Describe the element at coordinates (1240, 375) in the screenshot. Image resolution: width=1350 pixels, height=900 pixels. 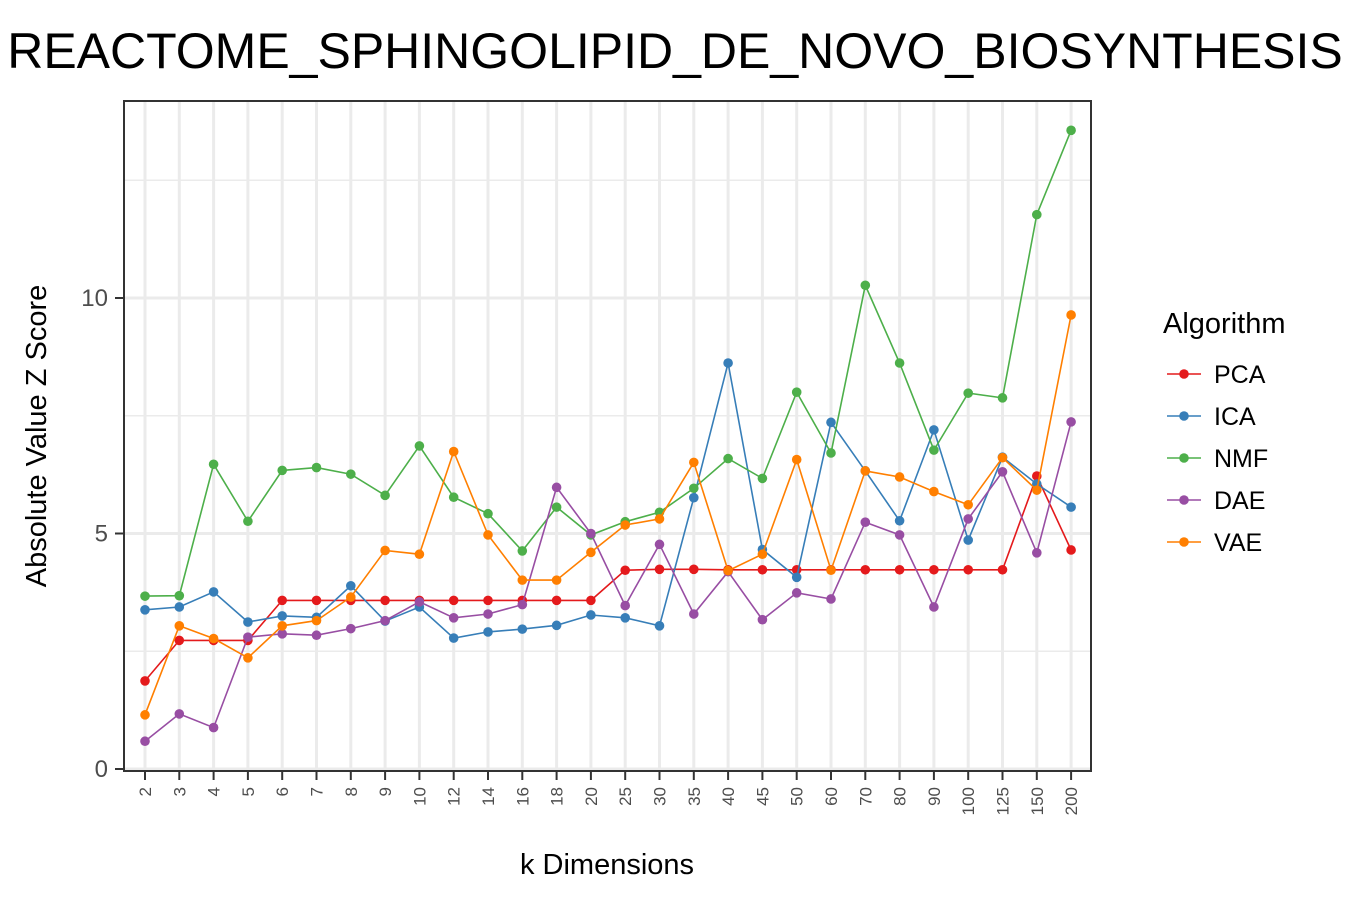
I see `legend-label-pca: PCA` at that location.